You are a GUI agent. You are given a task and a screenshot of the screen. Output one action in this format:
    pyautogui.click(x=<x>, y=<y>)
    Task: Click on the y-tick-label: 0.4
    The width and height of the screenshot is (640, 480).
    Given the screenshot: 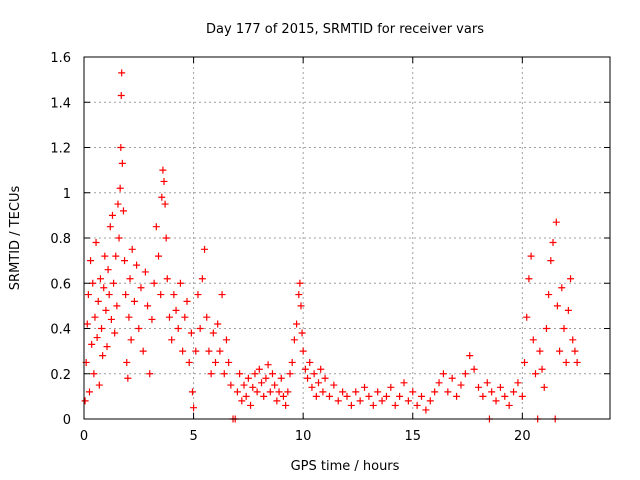 What is the action you would take?
    pyautogui.click(x=60, y=330)
    